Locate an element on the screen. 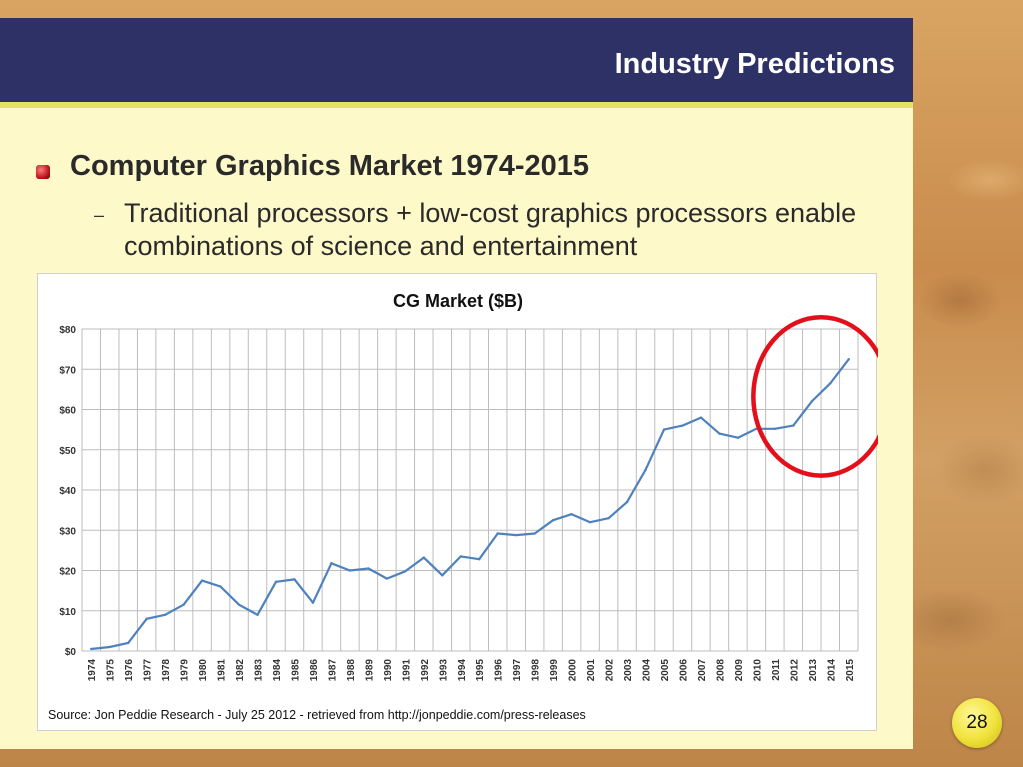  x-tick-label: 1980 is located at coordinates (203, 670).